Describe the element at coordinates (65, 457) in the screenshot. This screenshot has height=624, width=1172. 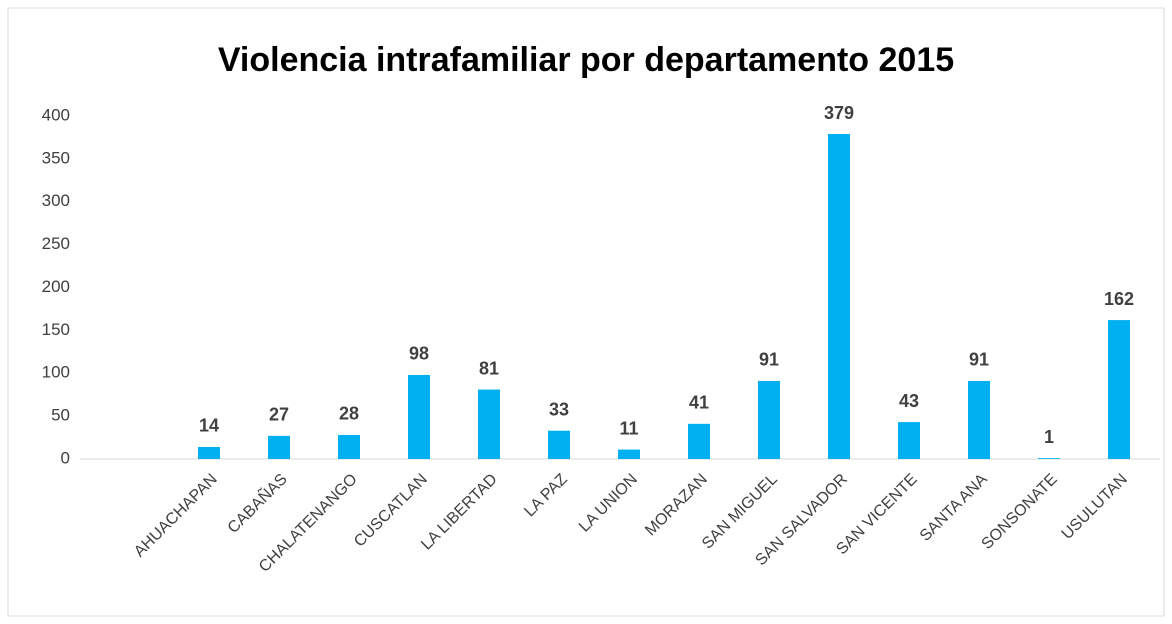
I see `y-tick-label: 0` at that location.